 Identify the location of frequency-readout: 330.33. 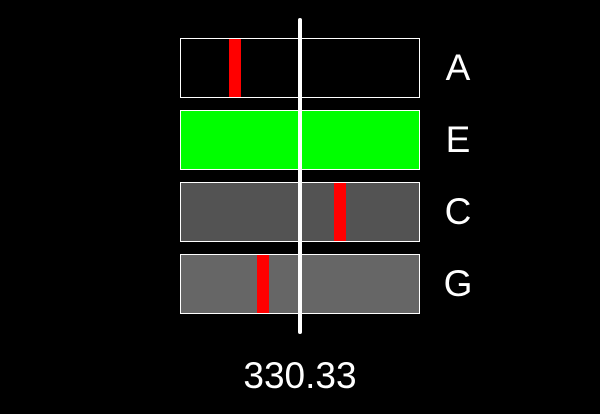
(300, 375).